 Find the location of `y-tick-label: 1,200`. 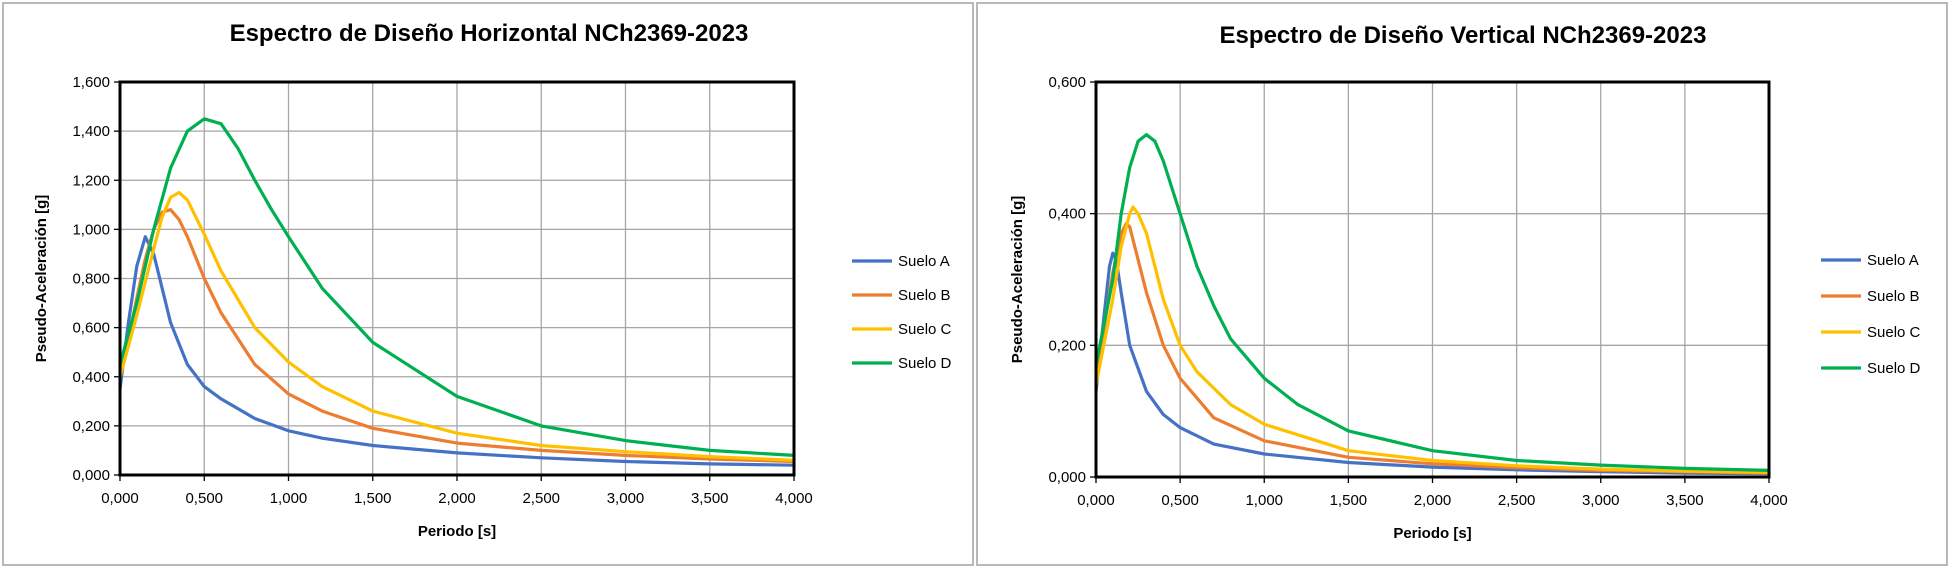

y-tick-label: 1,200 is located at coordinates (91, 180).